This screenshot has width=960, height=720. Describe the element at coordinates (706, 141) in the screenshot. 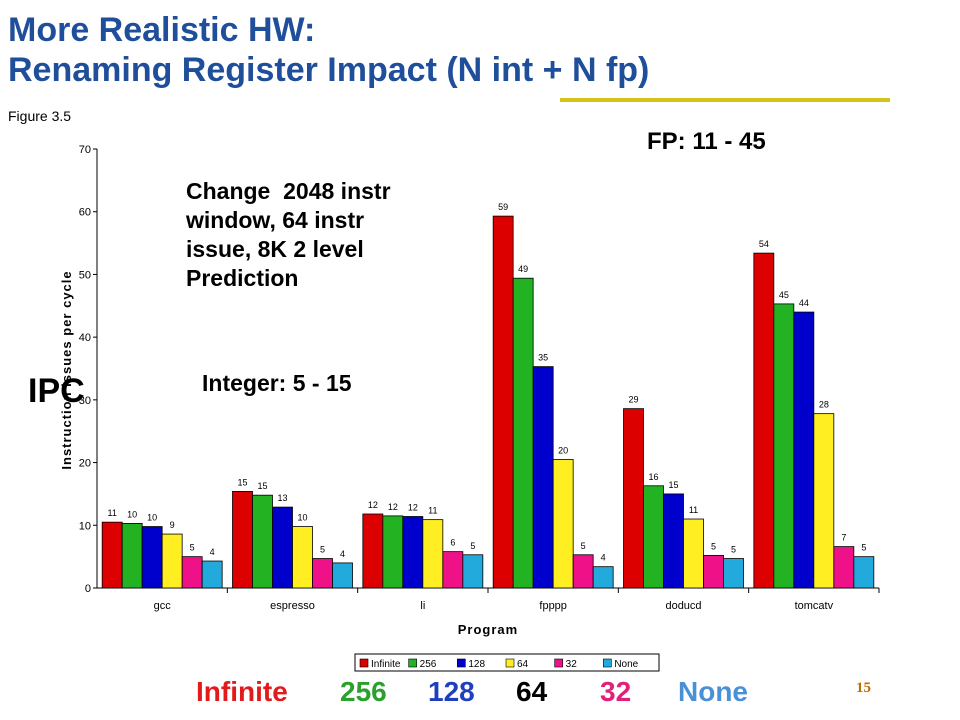

I see `fp-range-note: FP: 11 - 45` at that location.